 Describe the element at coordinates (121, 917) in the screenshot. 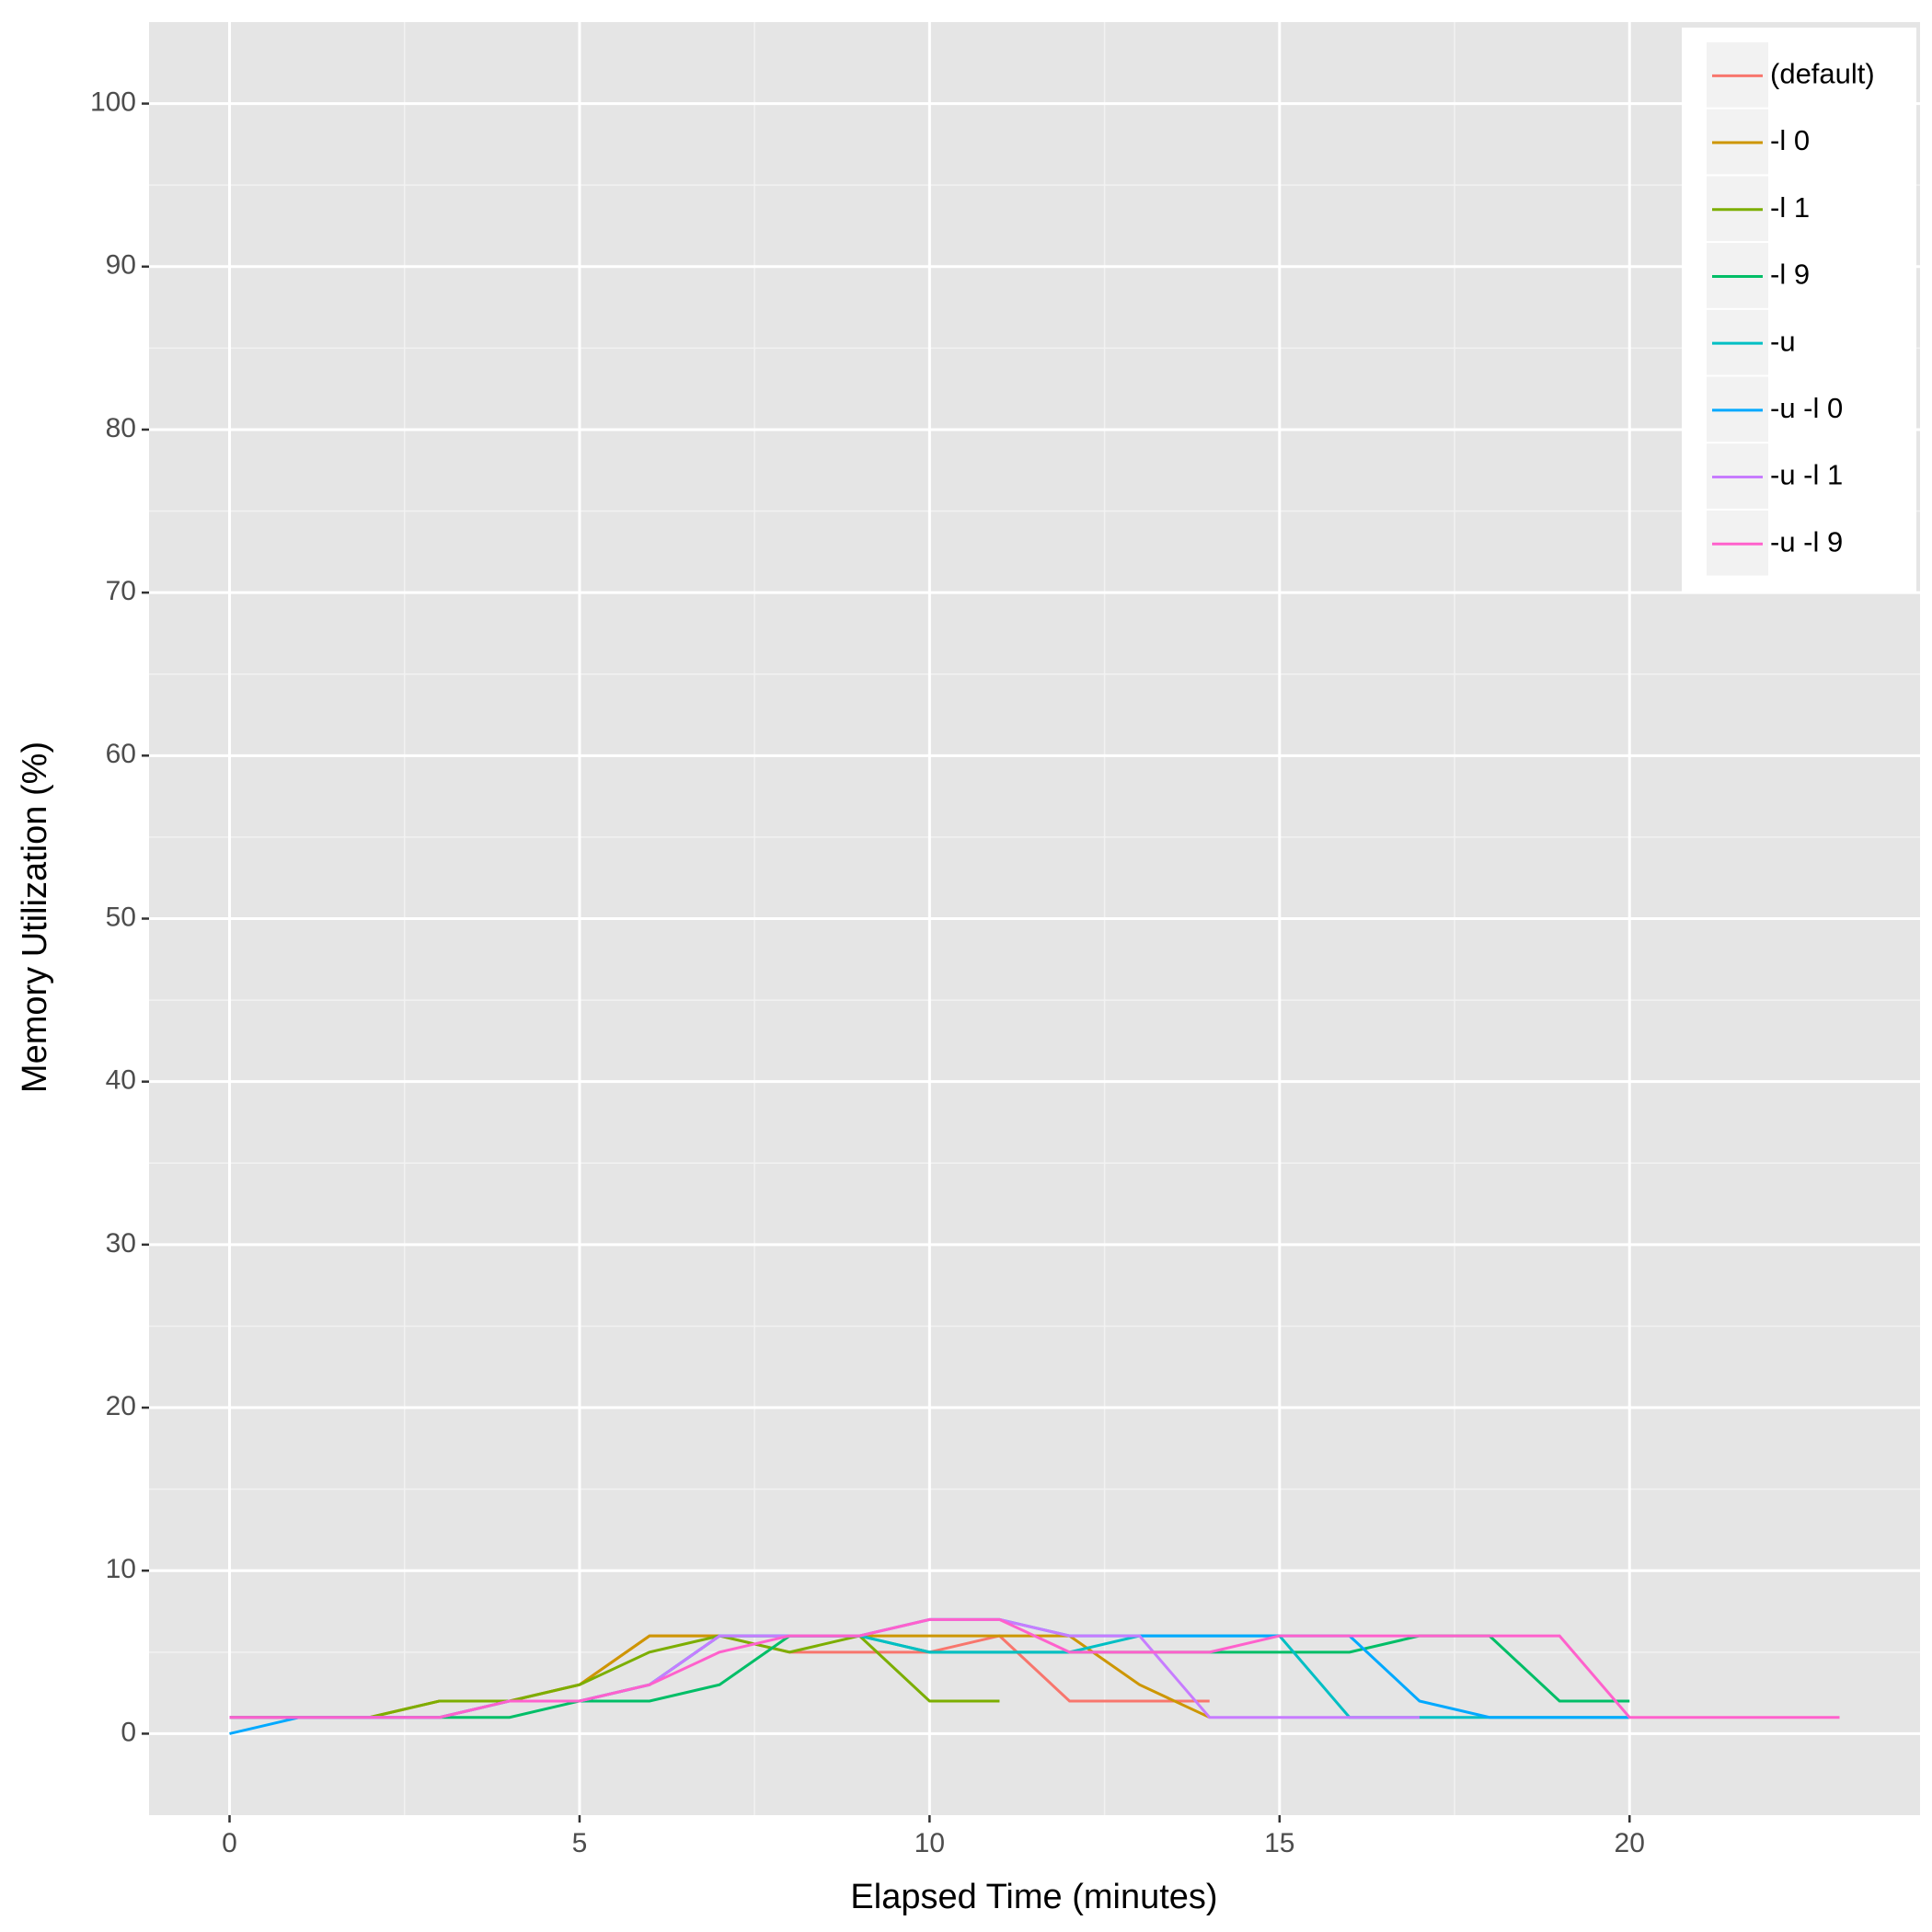

I see `y-tick-label: 50` at that location.